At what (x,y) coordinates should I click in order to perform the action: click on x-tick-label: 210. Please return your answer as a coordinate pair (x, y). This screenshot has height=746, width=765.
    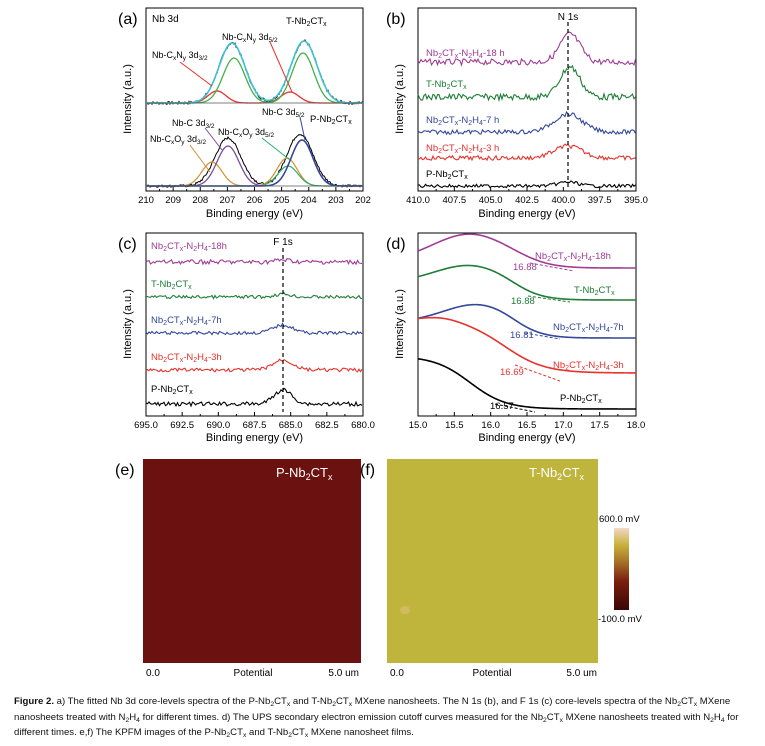
    Looking at the image, I should click on (146, 200).